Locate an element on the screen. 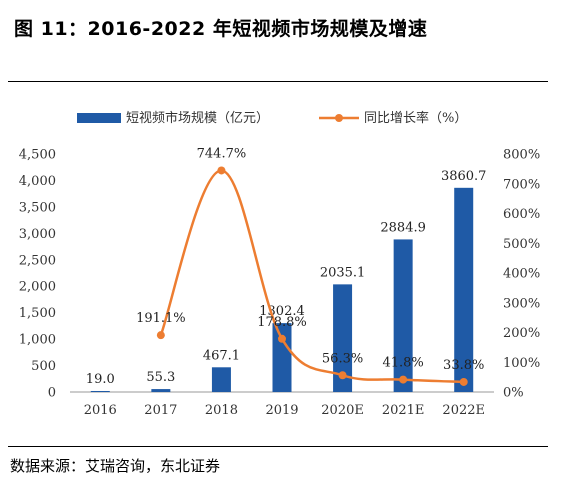 Image resolution: width=564 pixels, height=489 pixels. y-right-ticks: 0% 100% 200% 300% 400% 500% 600% 700% 800% is located at coordinates (521, 274).